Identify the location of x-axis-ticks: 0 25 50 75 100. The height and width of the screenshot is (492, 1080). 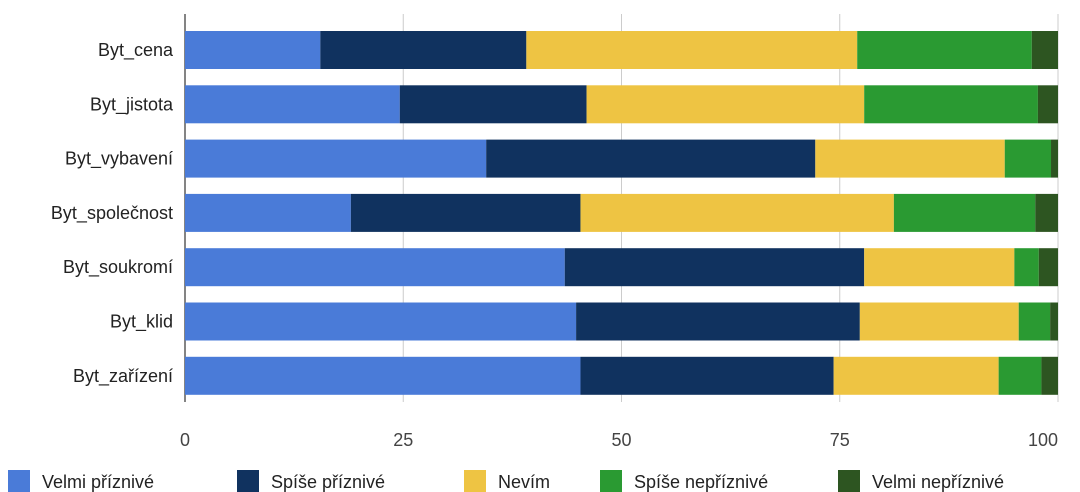
(619, 440).